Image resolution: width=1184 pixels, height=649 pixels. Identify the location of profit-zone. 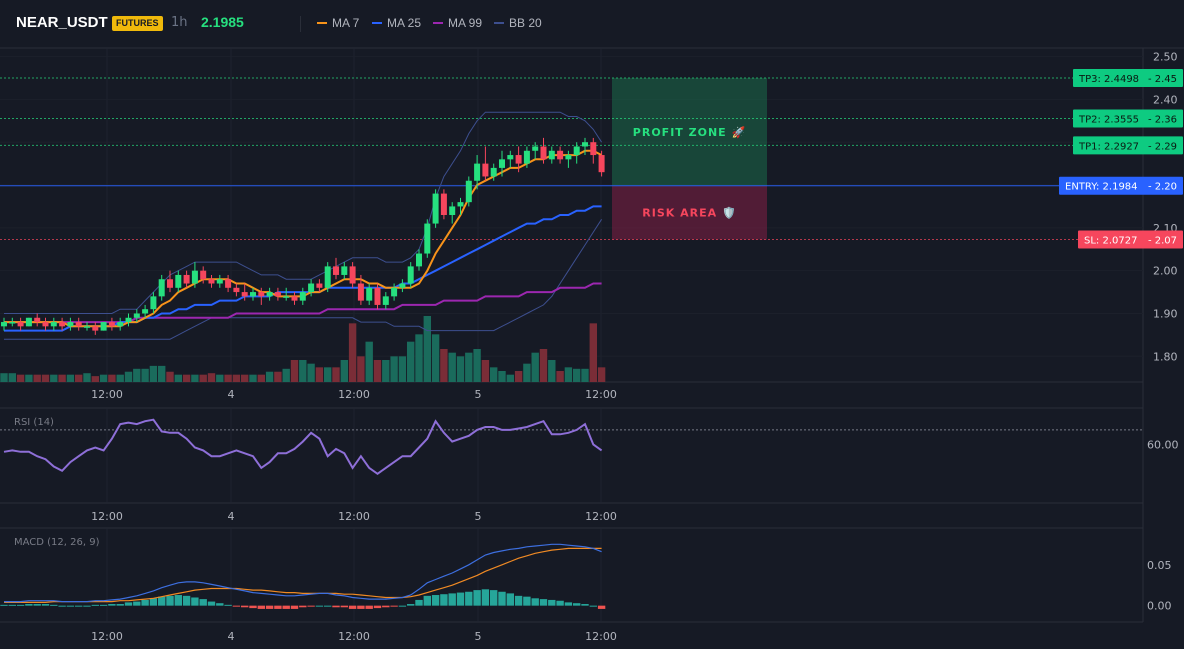
(689, 132).